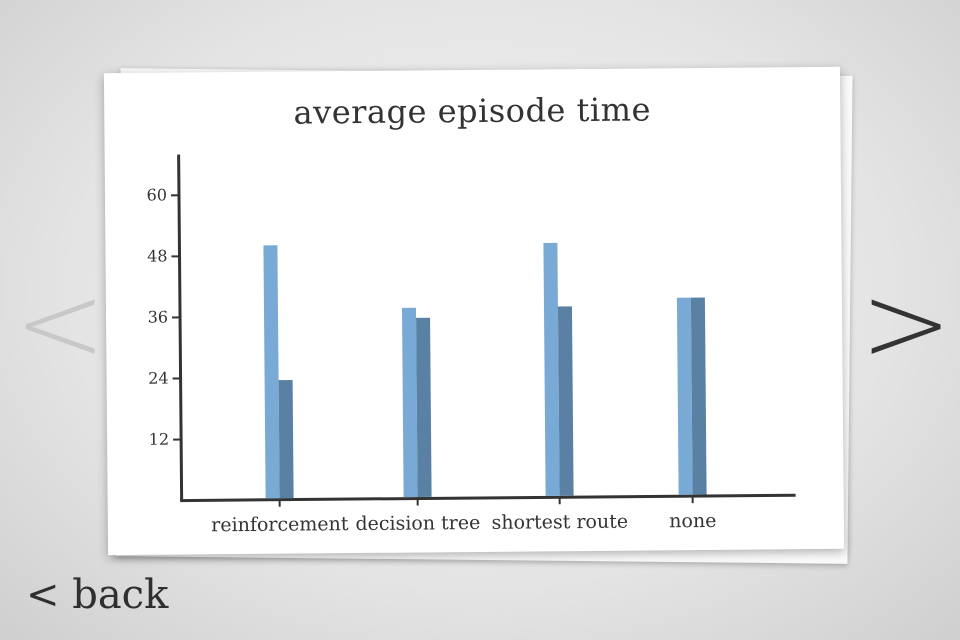  Describe the element at coordinates (906, 323) in the screenshot. I see `next-slide-arrow-icon: >` at that location.